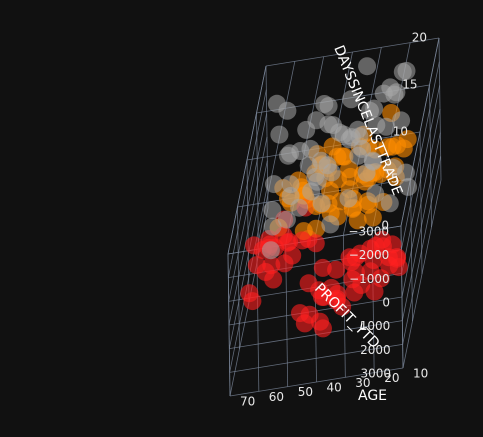 The height and width of the screenshot is (437, 483). What do you see at coordinates (409, 85) in the screenshot?
I see `z-tick-label: 15` at bounding box center [409, 85].